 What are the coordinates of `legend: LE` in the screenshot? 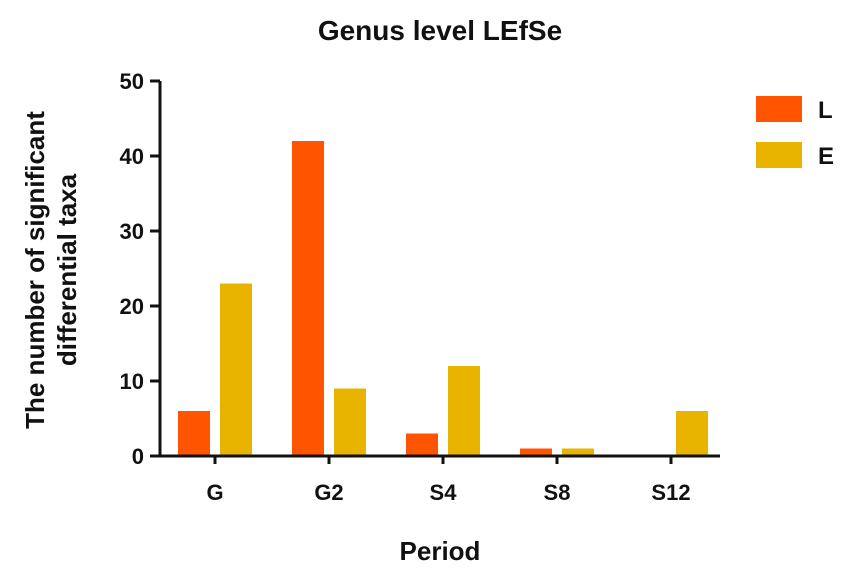 It's located at (795, 133).